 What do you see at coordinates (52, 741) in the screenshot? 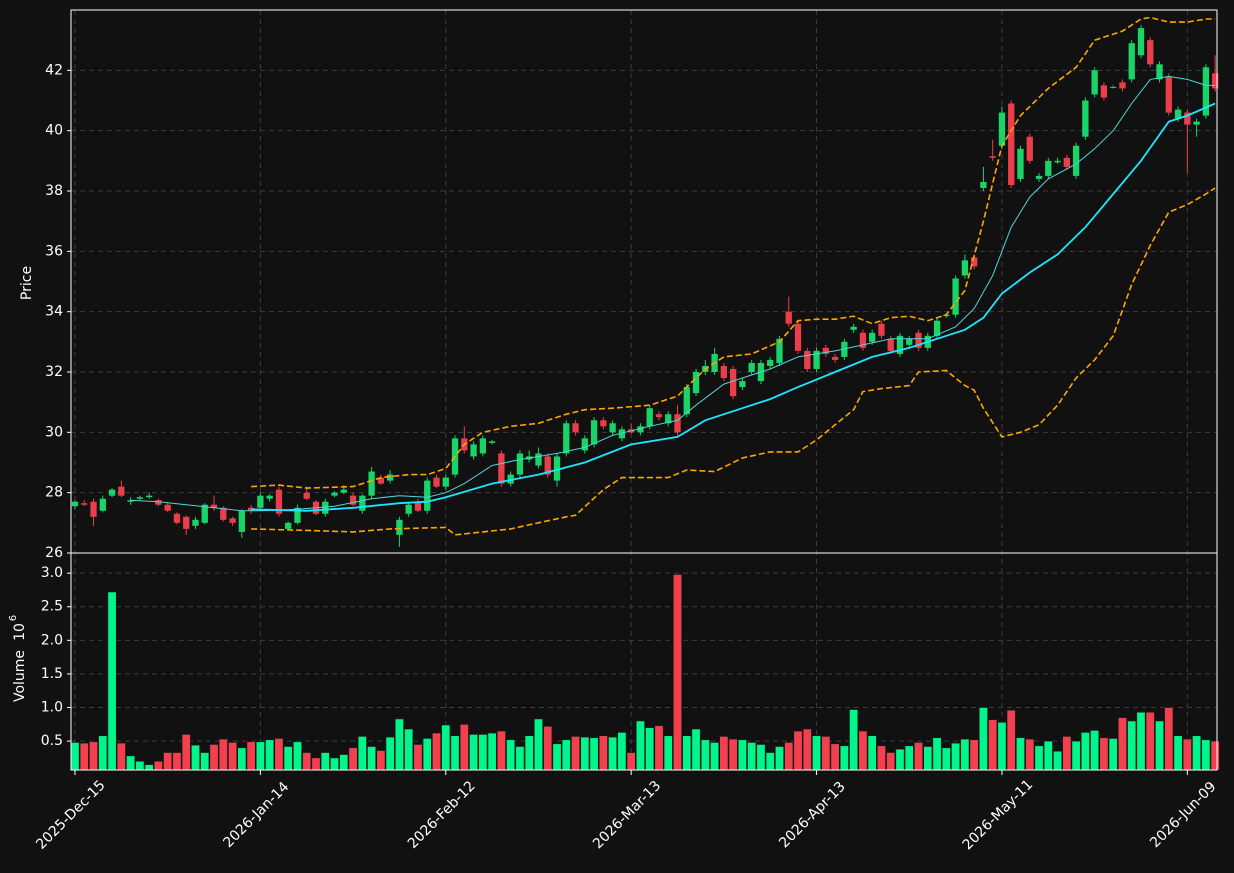
I see `volume-tick-label: 0.5` at bounding box center [52, 741].